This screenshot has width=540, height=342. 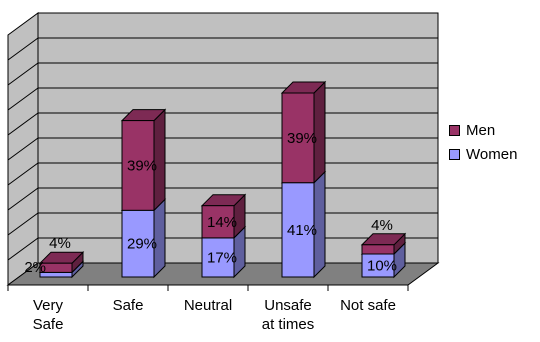 I want to click on legend-item-men: Men, so click(x=494, y=130).